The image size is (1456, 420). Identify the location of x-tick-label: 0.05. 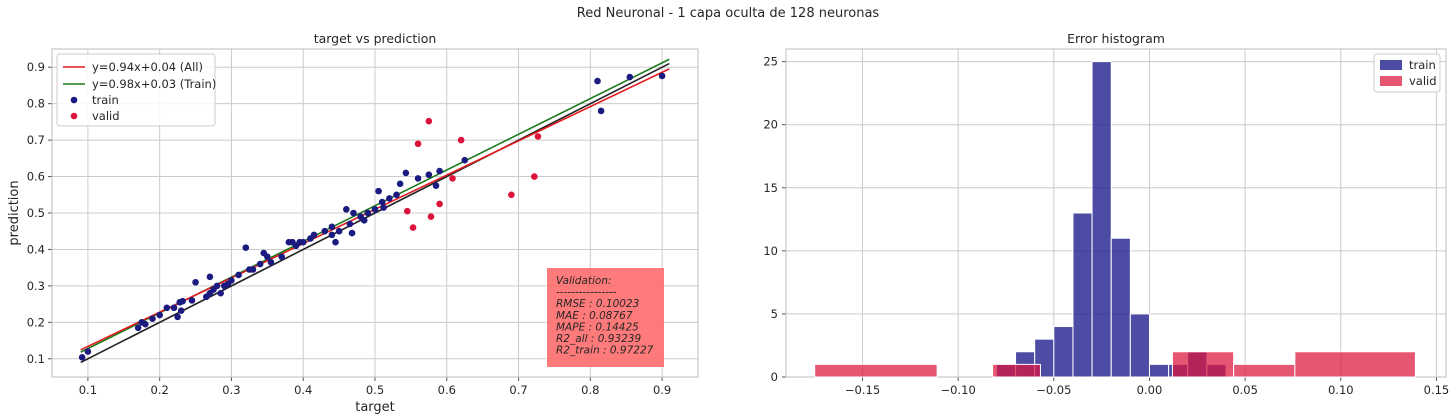
(1245, 390).